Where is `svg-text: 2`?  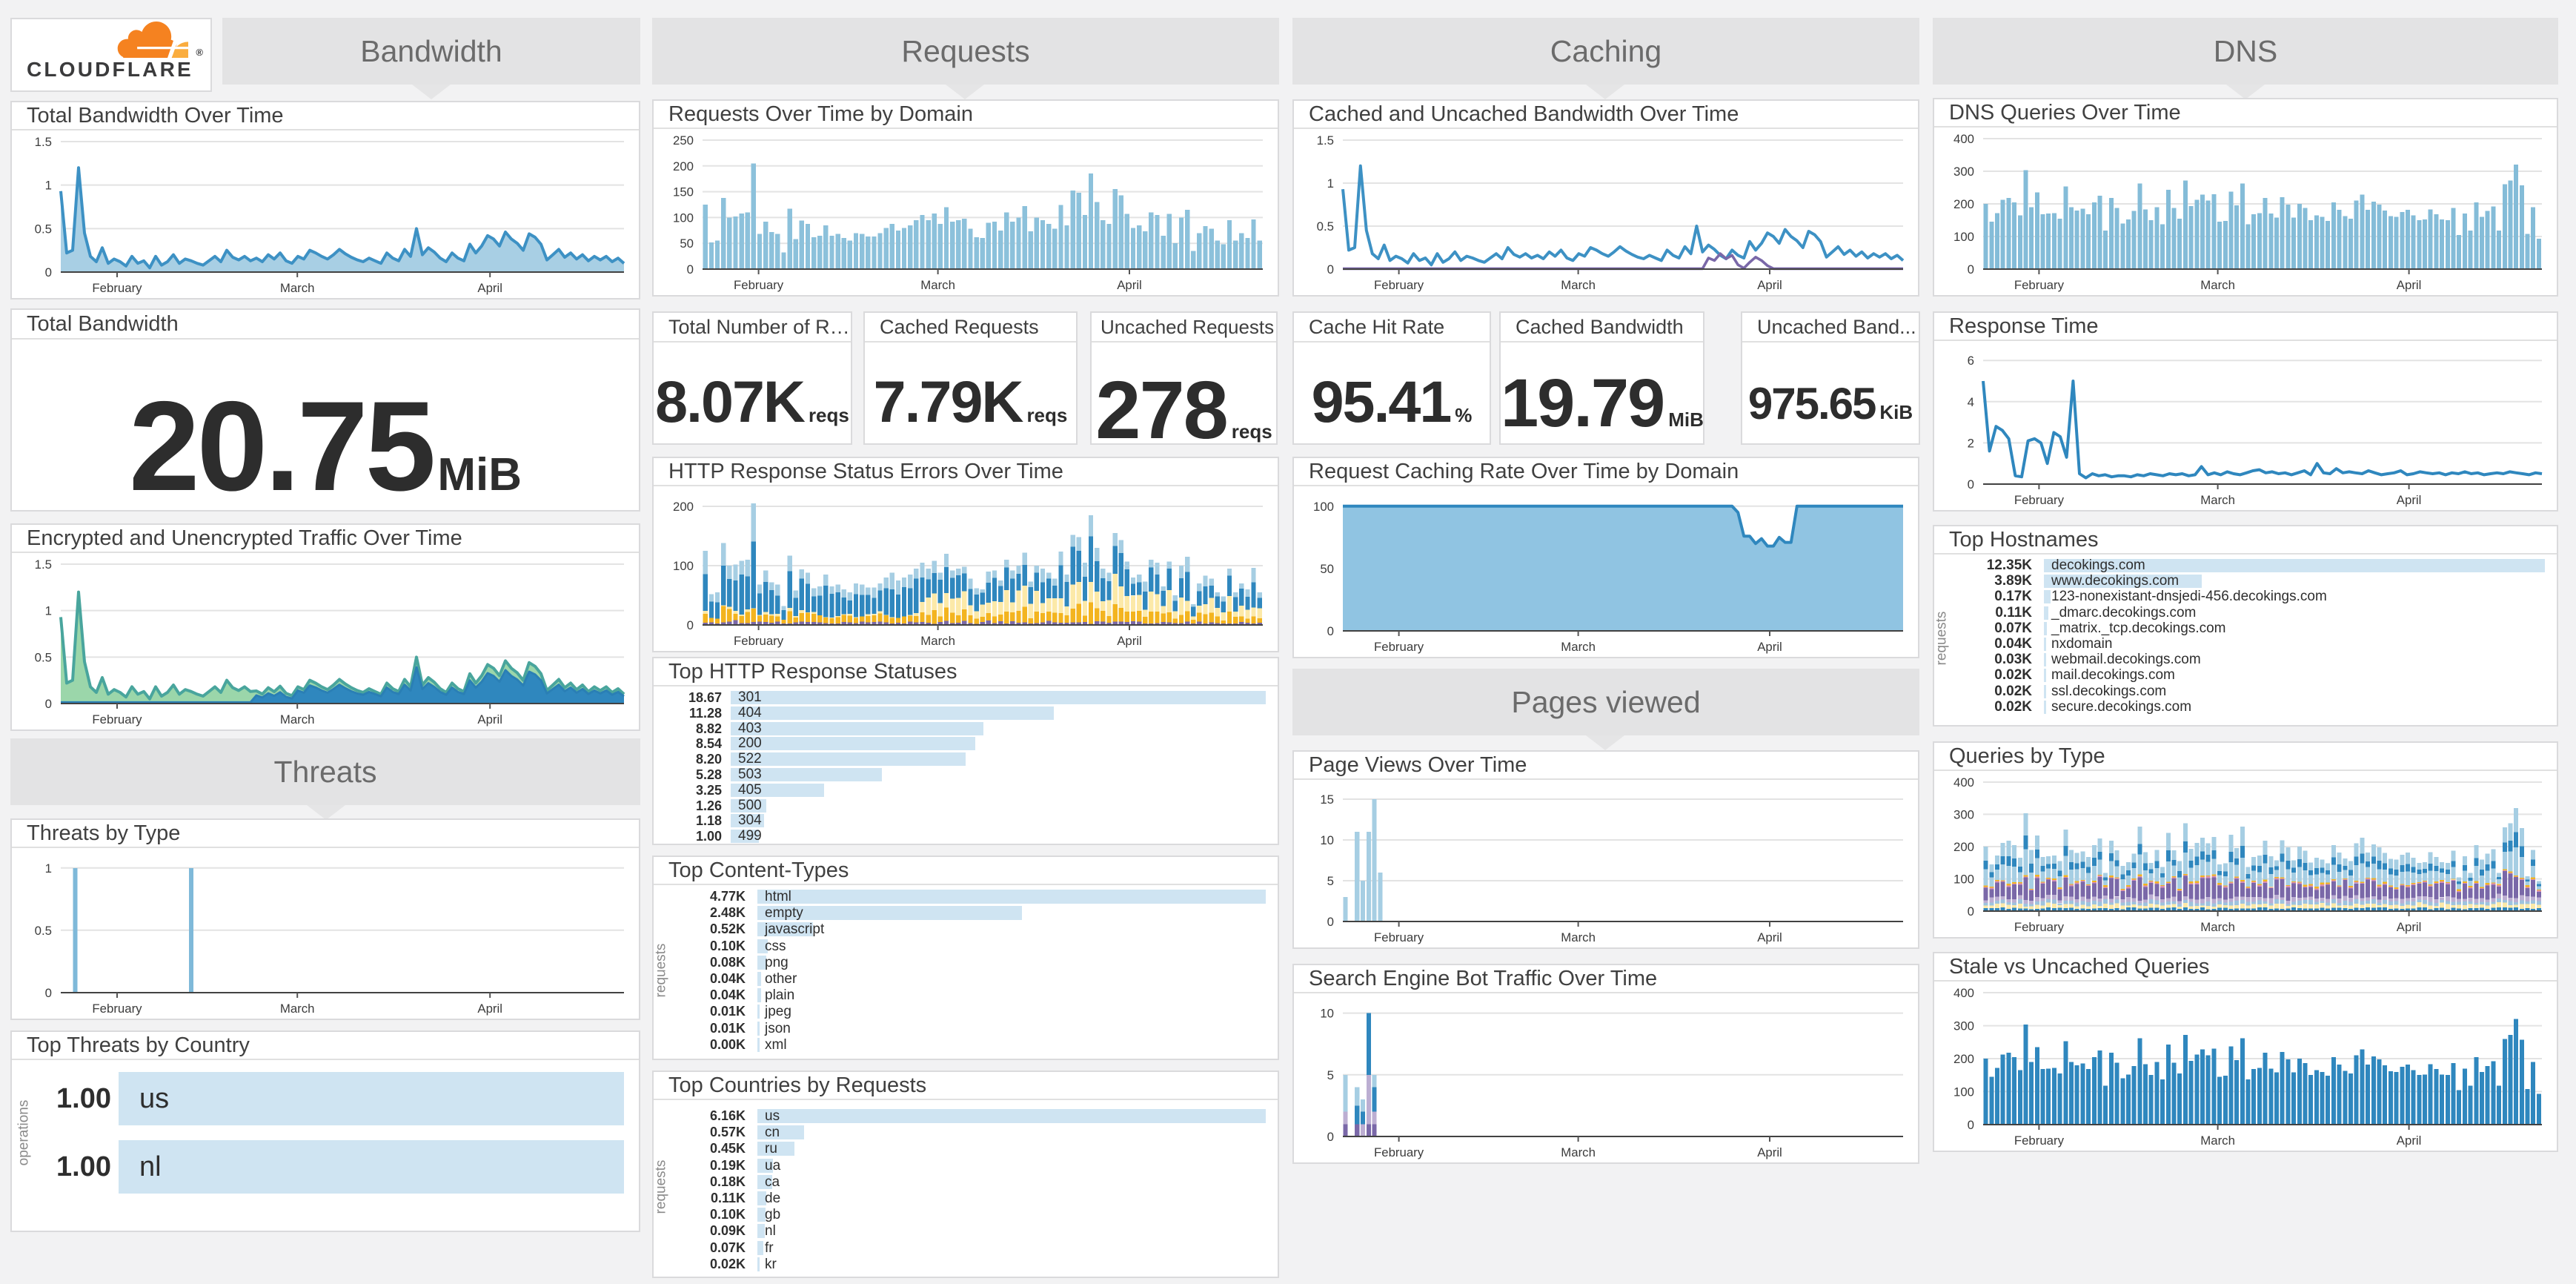 svg-text: 2 is located at coordinates (1971, 443).